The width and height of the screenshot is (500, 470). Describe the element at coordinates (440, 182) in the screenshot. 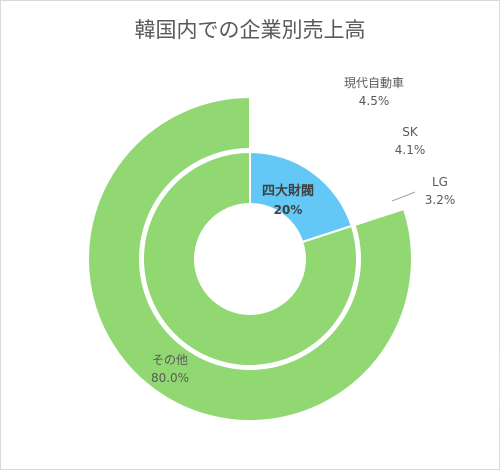

I see `outer-label-3: LG` at that location.